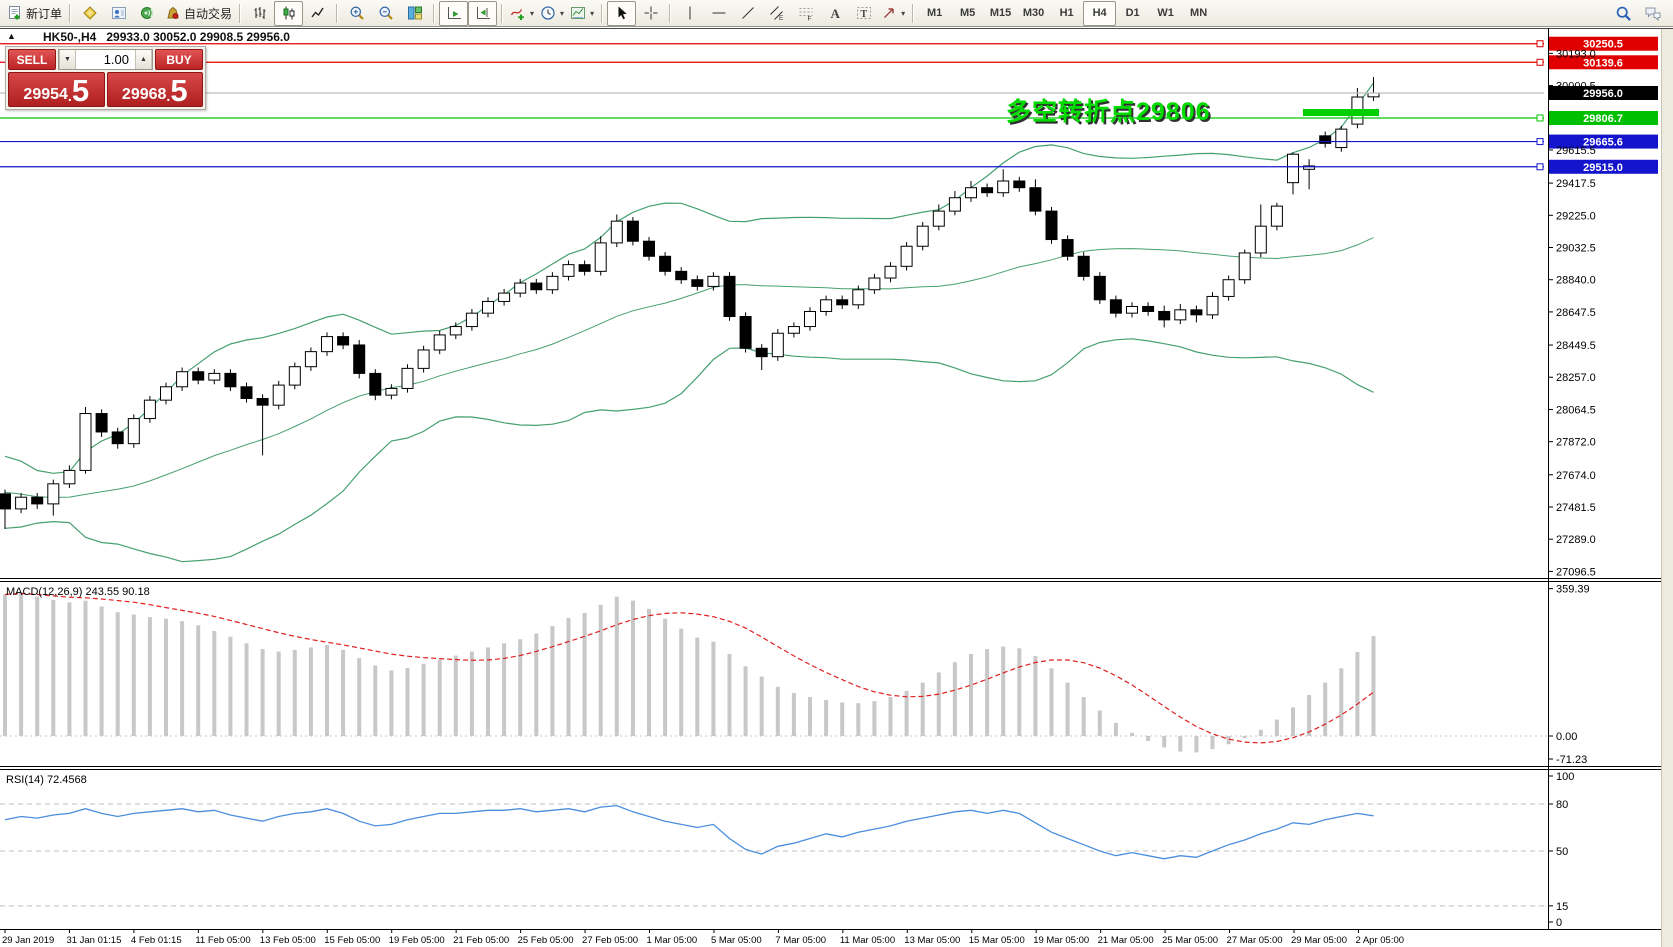 This screenshot has height=947, width=1673. What do you see at coordinates (1576, 508) in the screenshot?
I see `price-axis-tick: 27481.5` at bounding box center [1576, 508].